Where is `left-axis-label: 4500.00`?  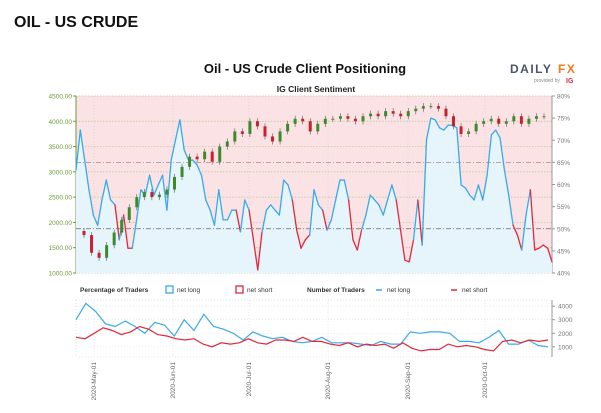 left-axis-label: 4500.00 is located at coordinates (61, 97).